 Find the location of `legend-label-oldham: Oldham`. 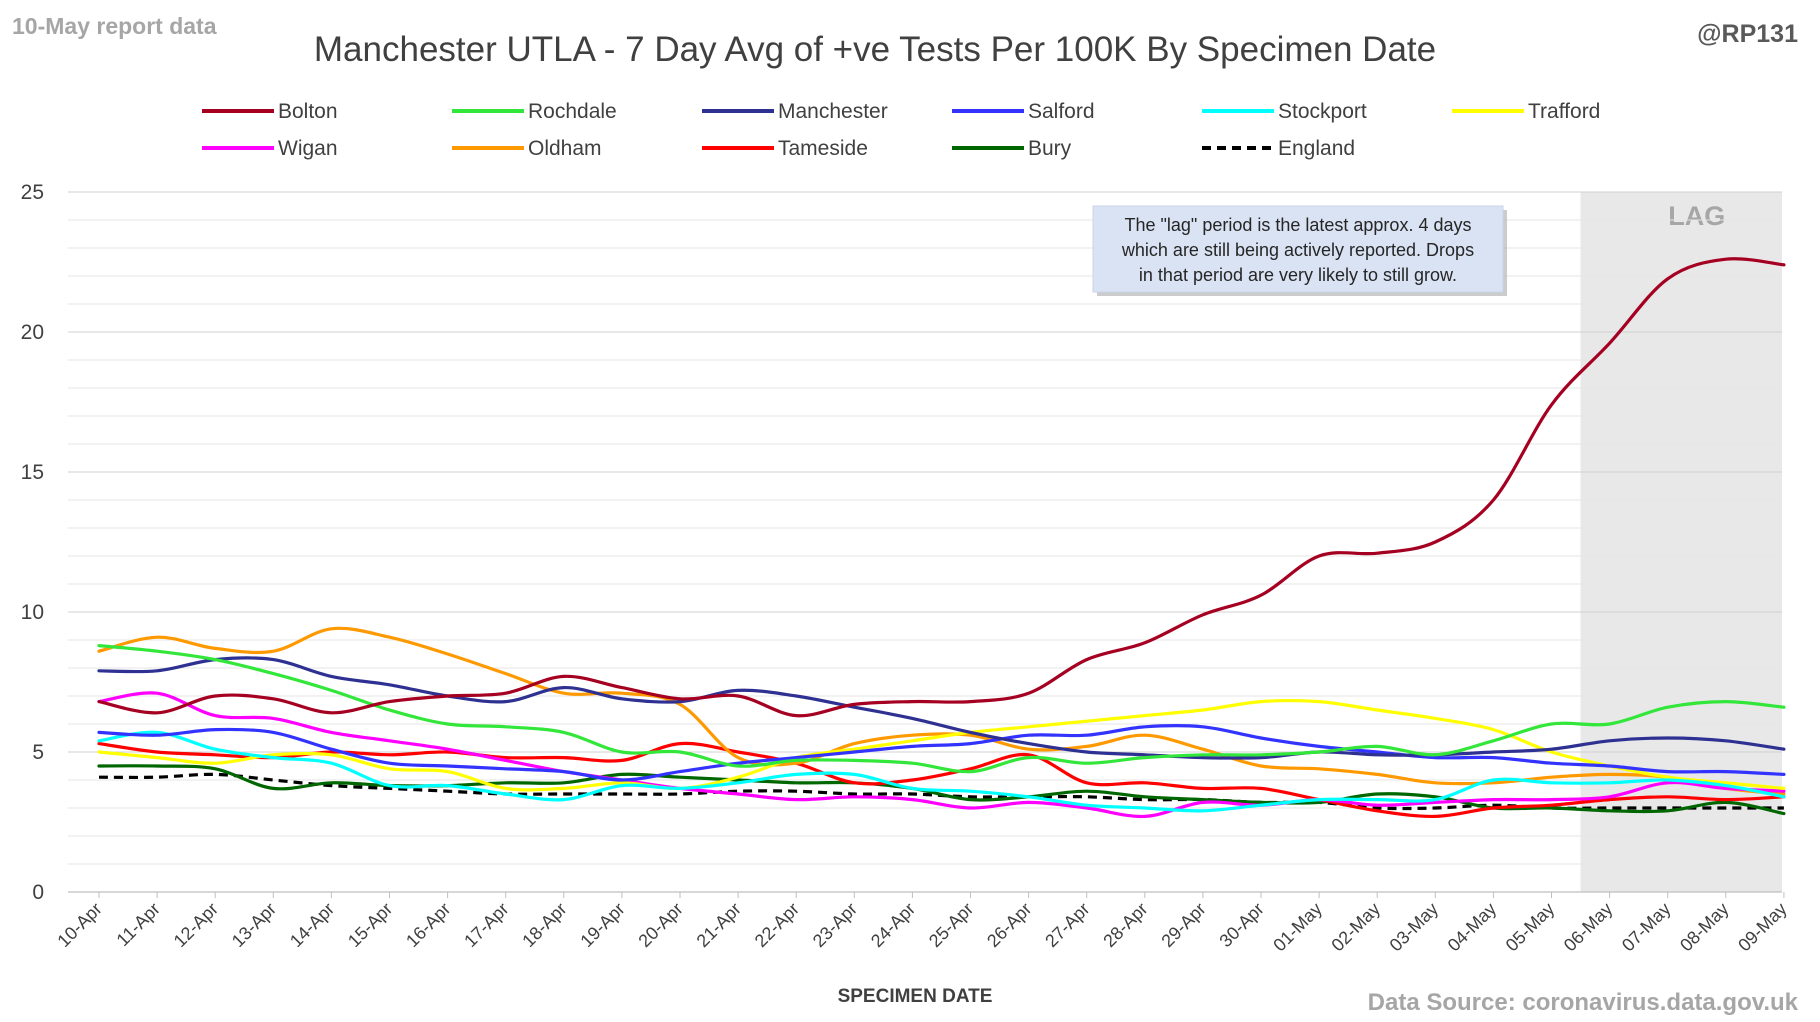

legend-label-oldham: Oldham is located at coordinates (565, 148).